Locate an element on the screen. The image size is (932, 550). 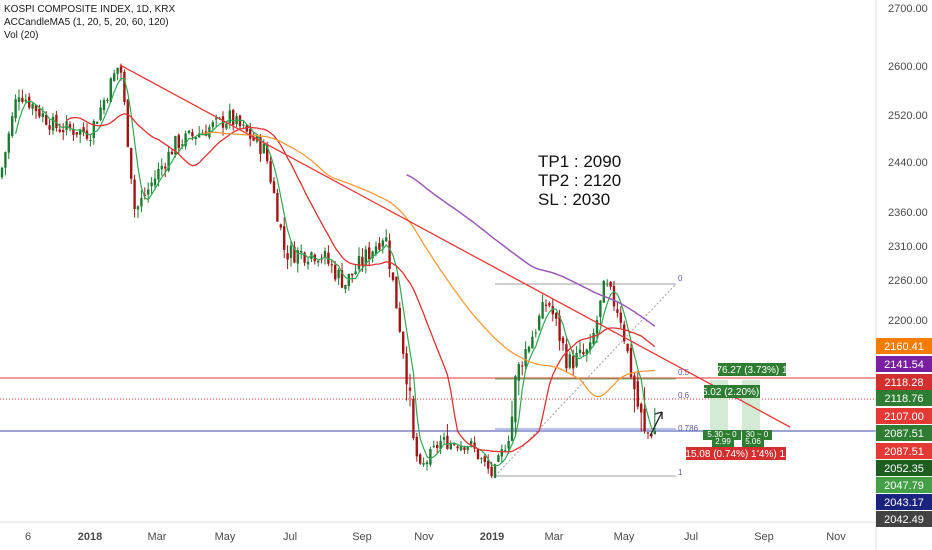
x-tick-label: Mar is located at coordinates (157, 537).